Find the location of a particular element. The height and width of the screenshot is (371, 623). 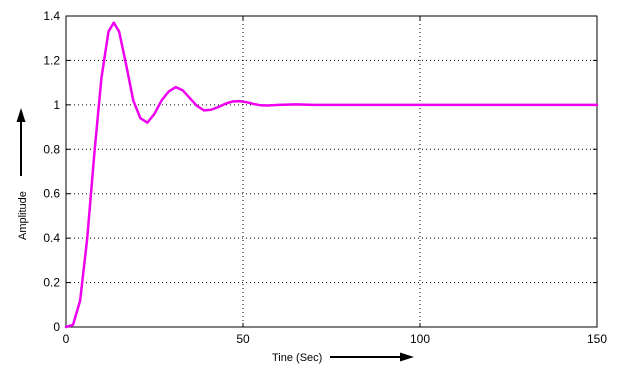

y-tick-label: 0.2 is located at coordinates (51, 283).